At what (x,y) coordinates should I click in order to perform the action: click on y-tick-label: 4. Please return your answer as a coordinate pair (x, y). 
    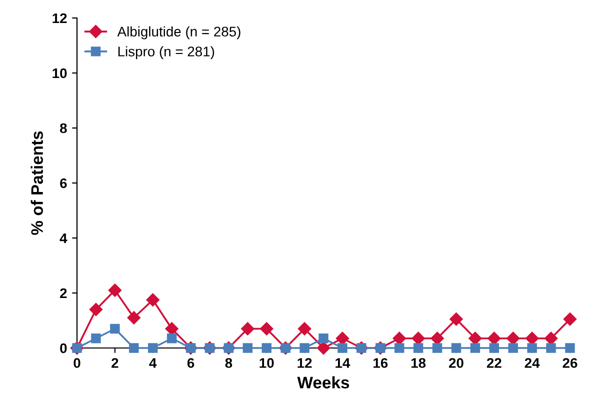
    Looking at the image, I should click on (64, 238).